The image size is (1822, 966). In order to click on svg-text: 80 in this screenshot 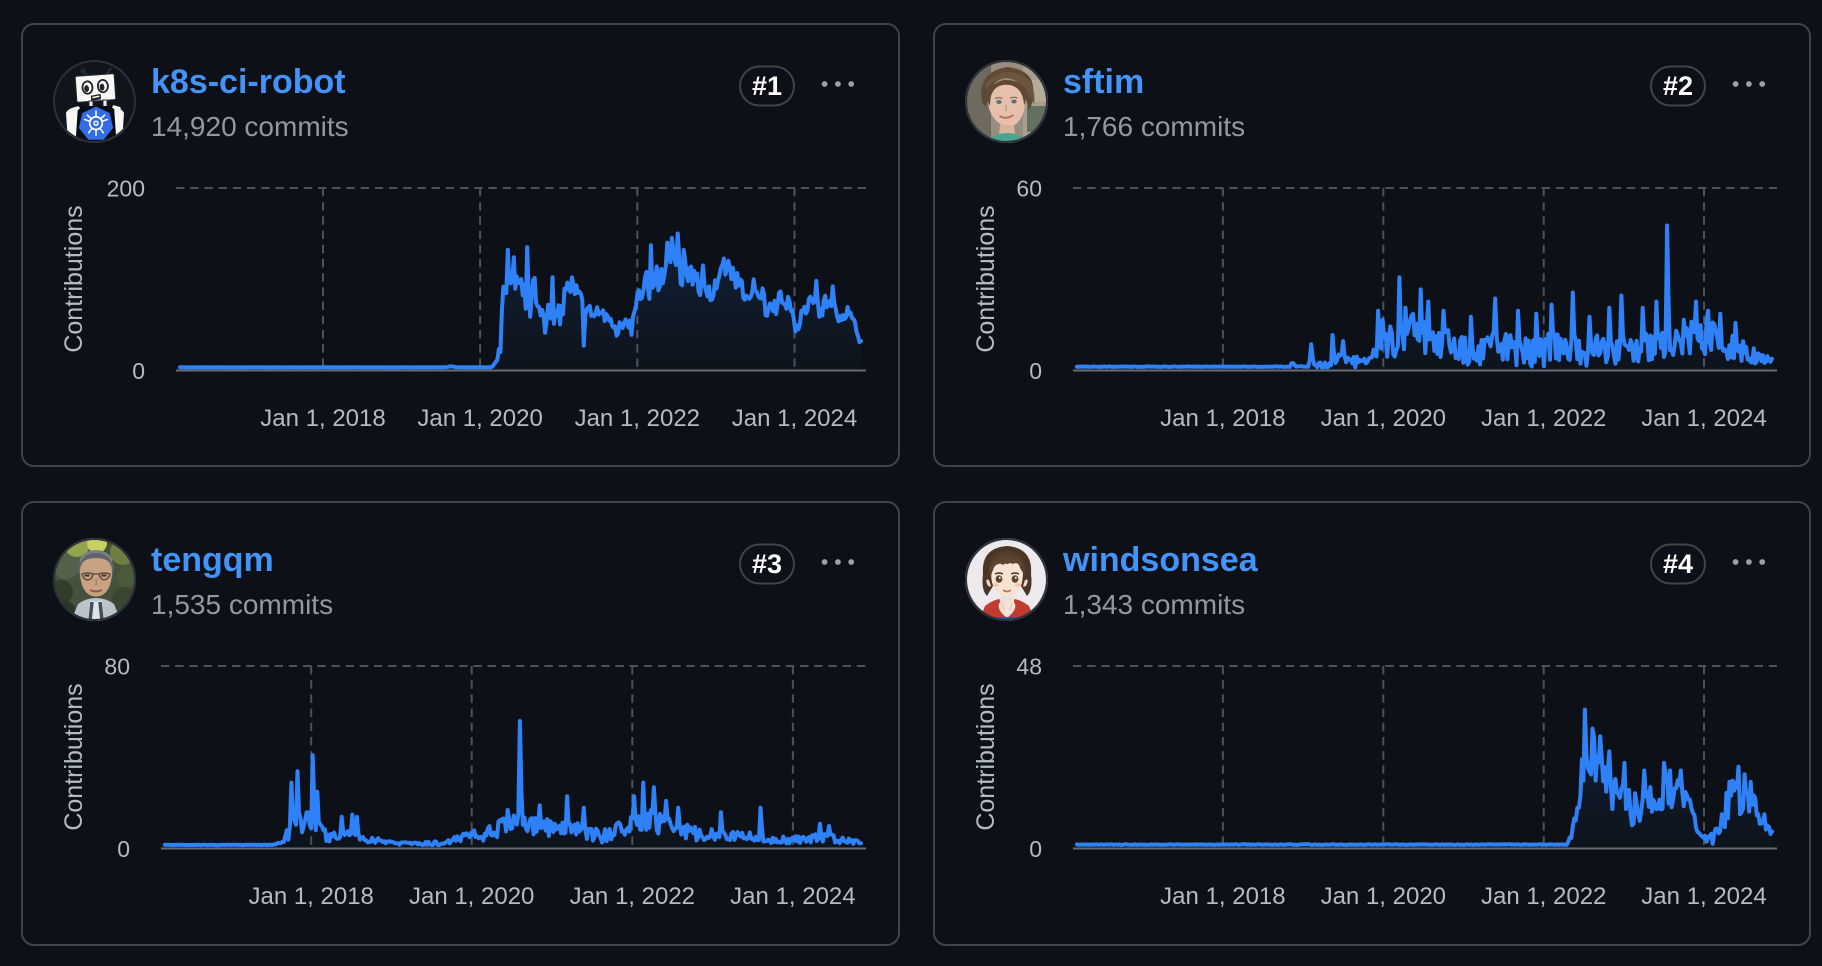, I will do `click(117, 667)`.